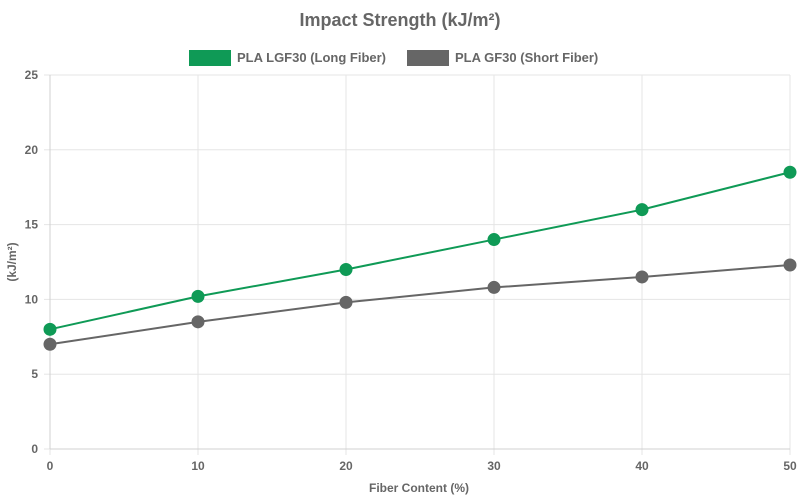 The height and width of the screenshot is (500, 800). Describe the element at coordinates (494, 466) in the screenshot. I see `x-tick-label: 30` at that location.